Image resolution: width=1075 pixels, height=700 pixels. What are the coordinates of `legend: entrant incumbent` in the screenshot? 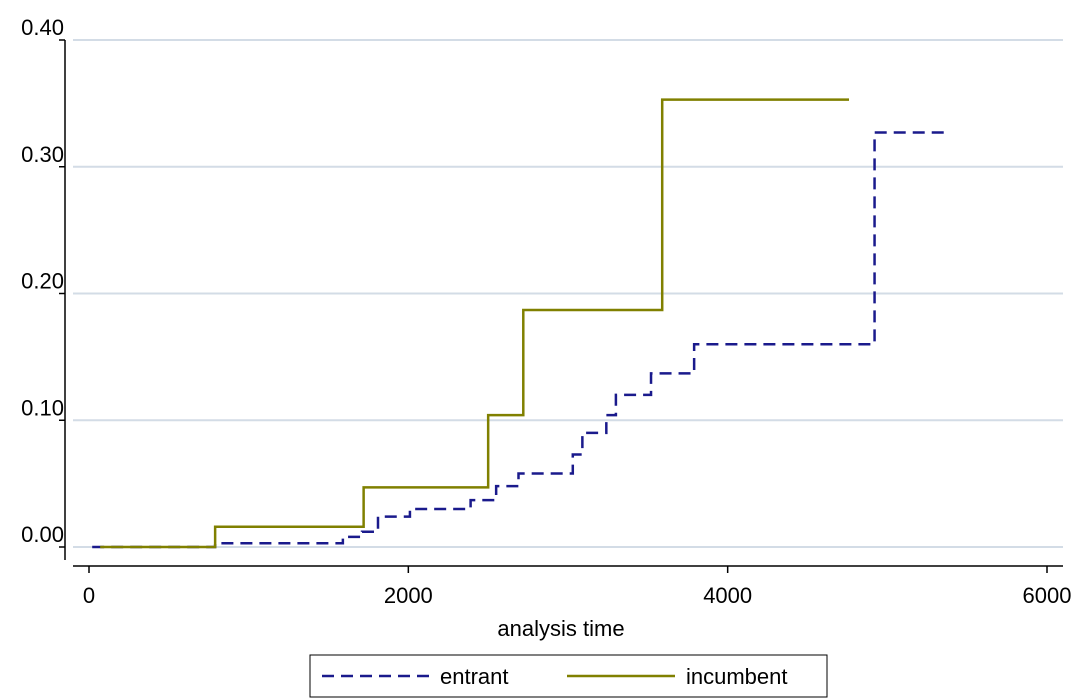 It's located at (568, 676).